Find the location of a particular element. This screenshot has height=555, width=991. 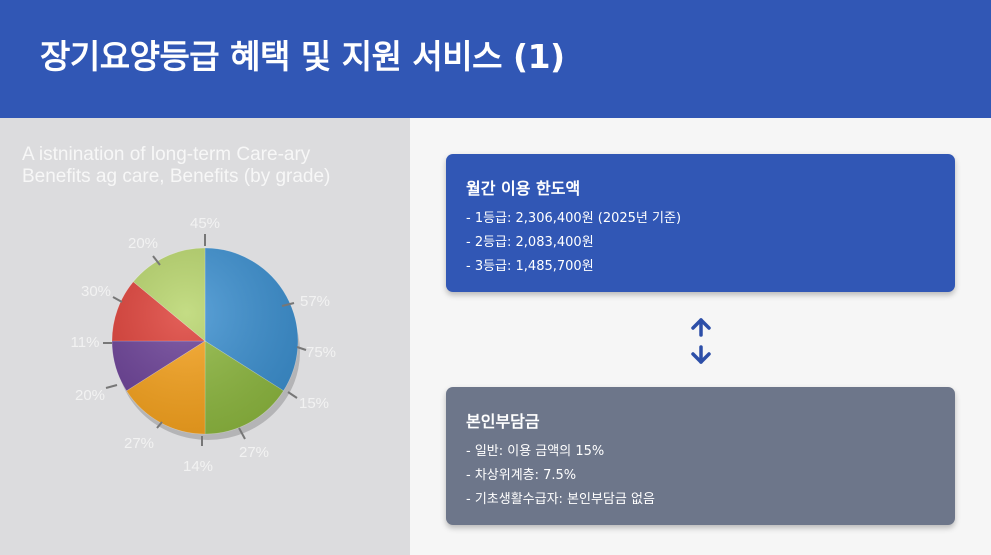

pie-percent-label: 45% is located at coordinates (205, 223).